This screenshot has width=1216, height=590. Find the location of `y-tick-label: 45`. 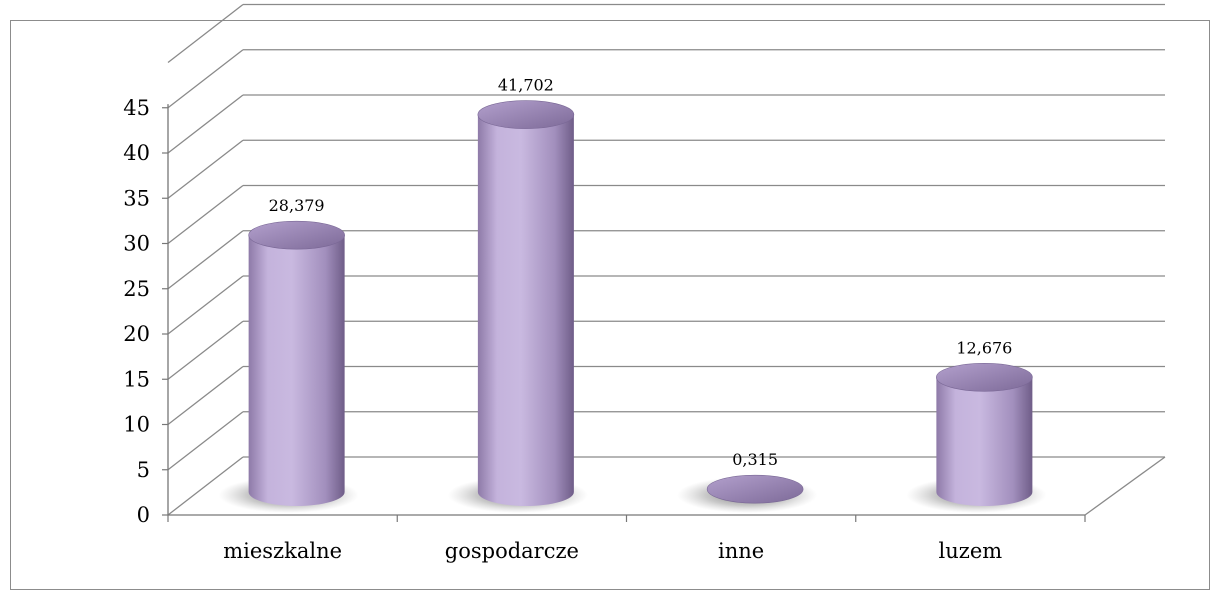

y-tick-label: 45 is located at coordinates (136, 108).